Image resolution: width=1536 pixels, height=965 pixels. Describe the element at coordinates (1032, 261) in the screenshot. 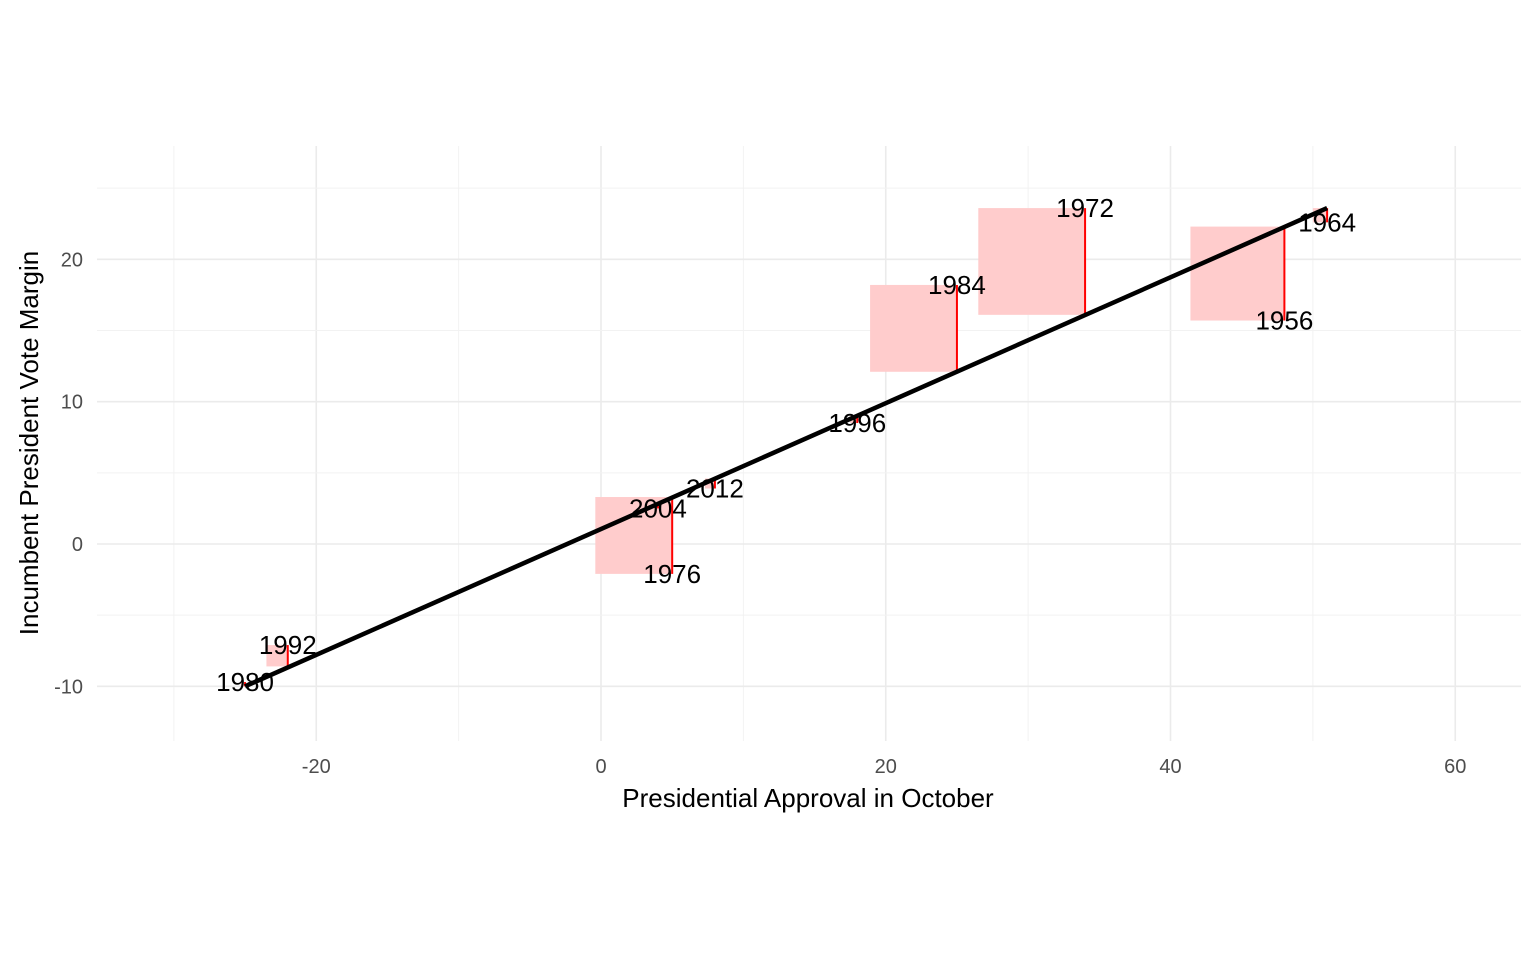

I see `residual-square-1972` at that location.